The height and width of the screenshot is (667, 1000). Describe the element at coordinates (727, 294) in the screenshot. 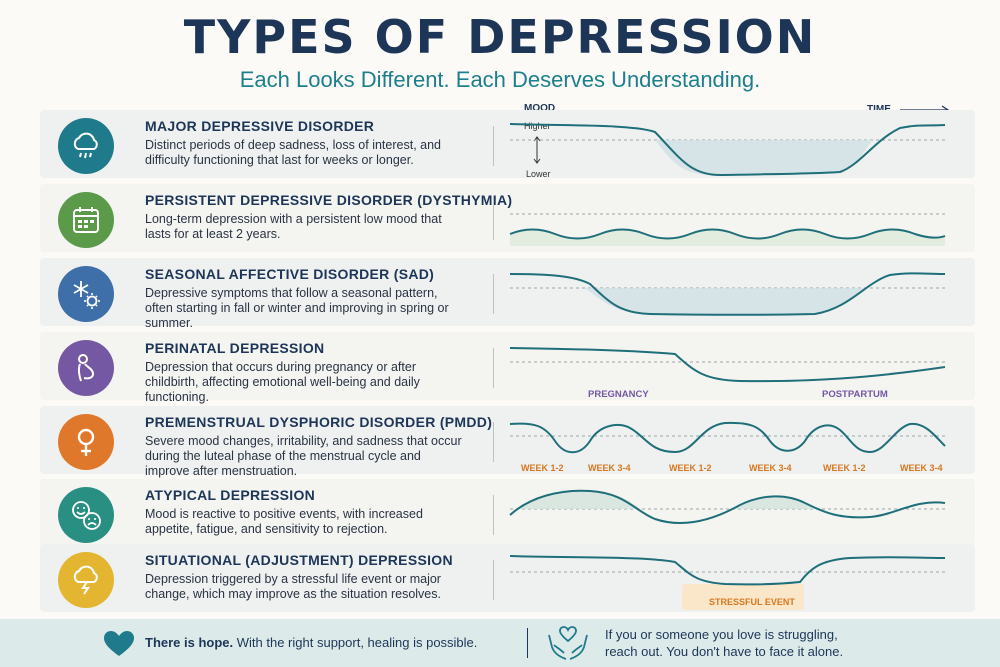

I see `mood-curve-seasonal` at that location.